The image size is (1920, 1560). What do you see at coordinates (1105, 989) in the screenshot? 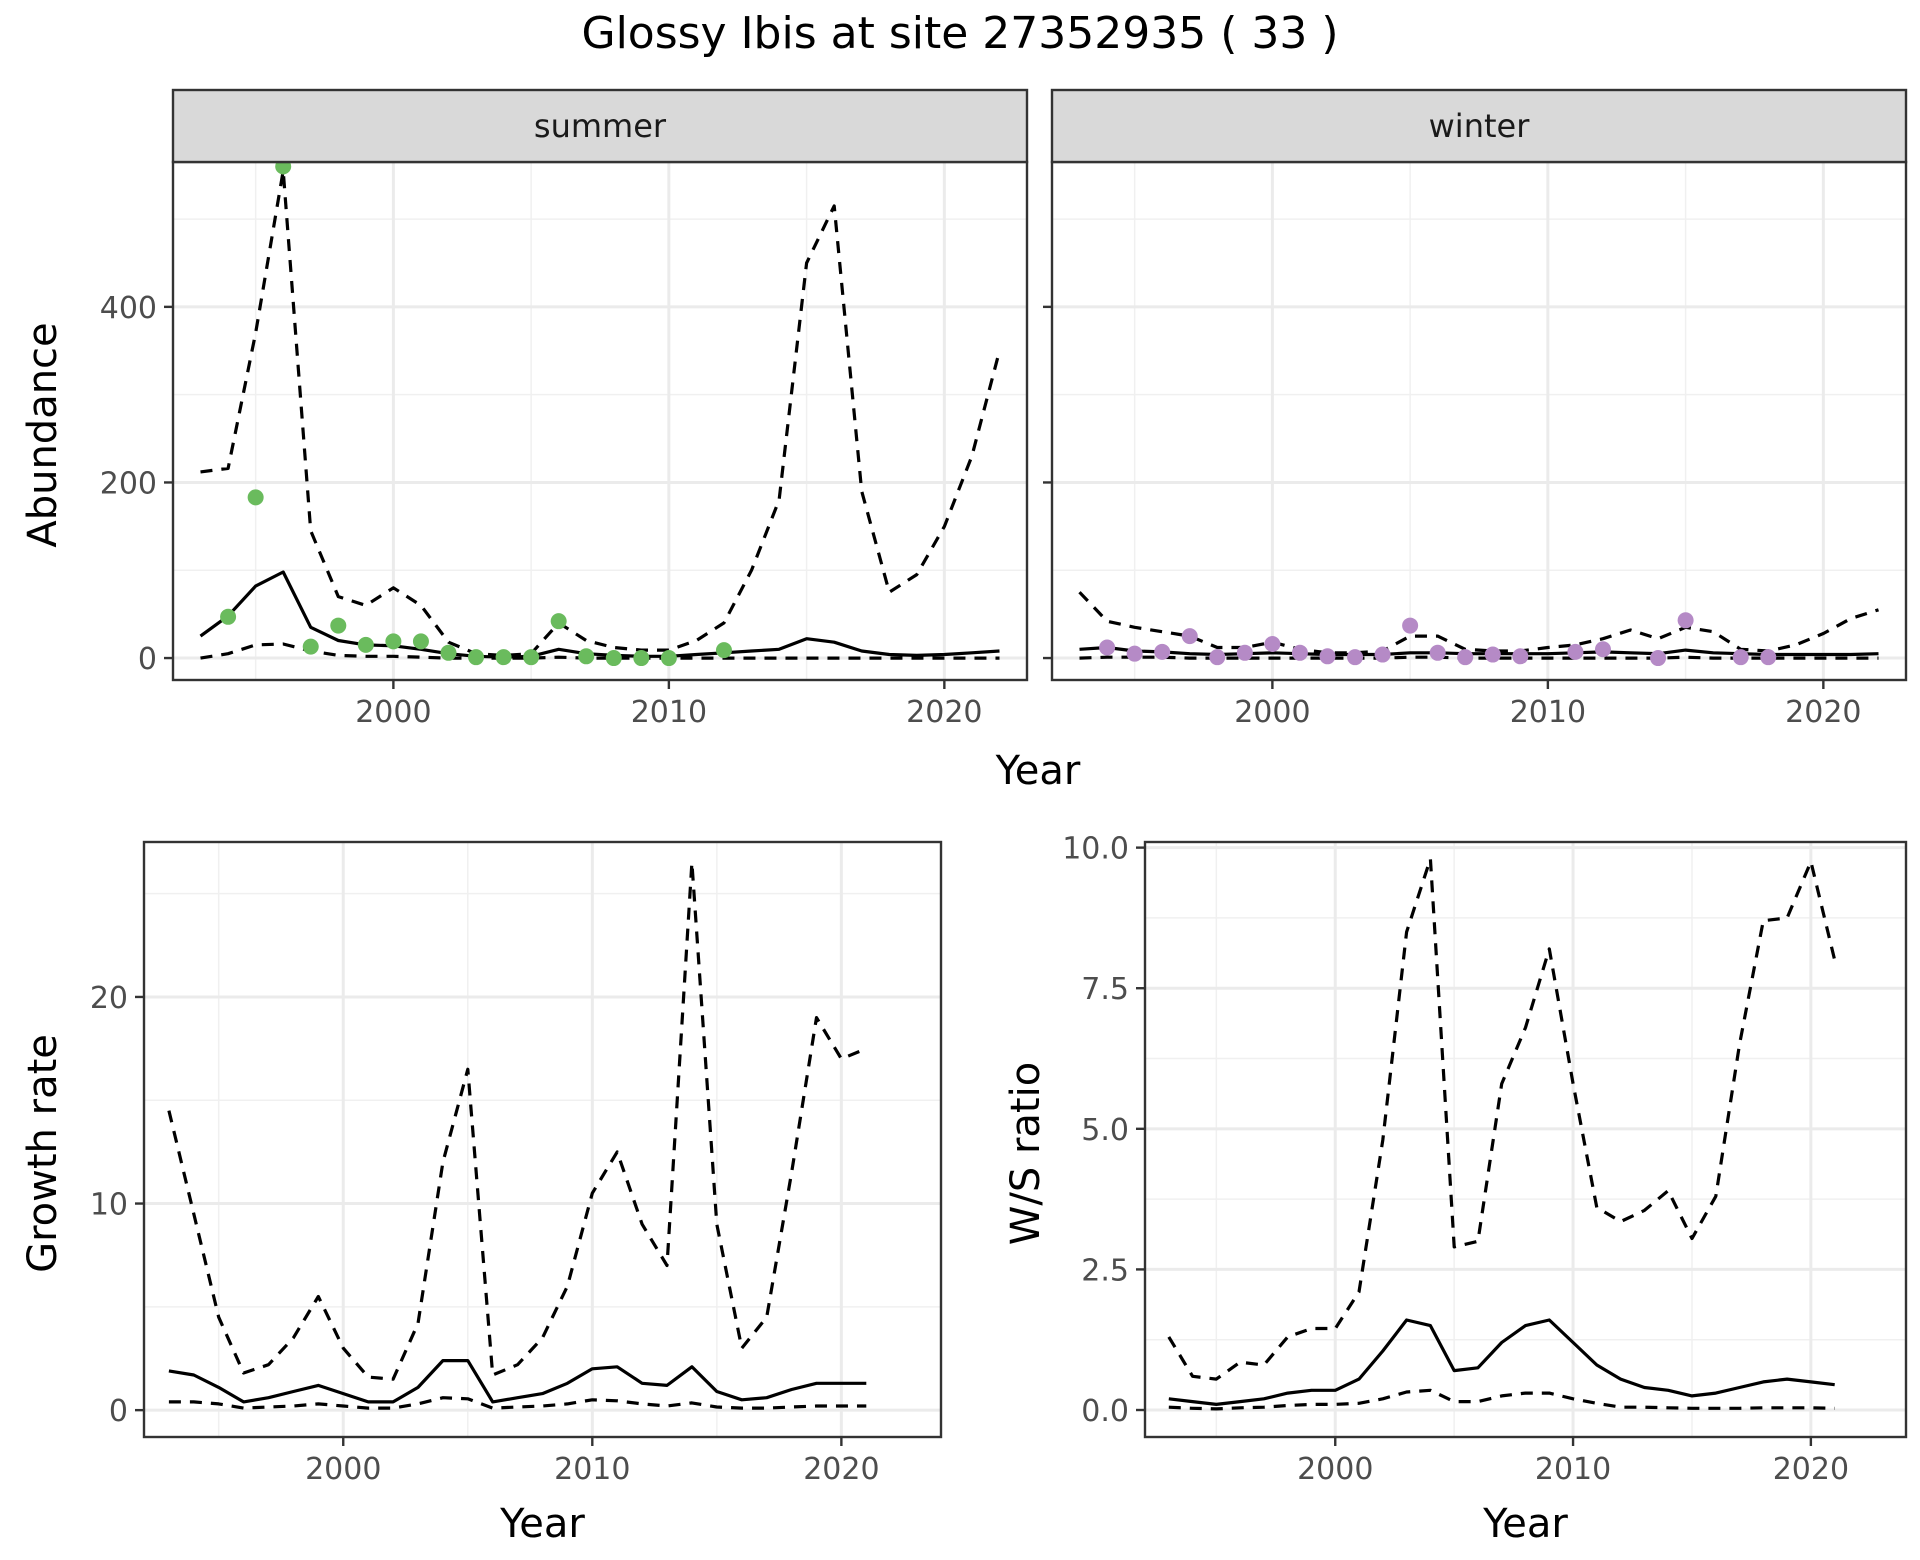
I see `y-tick-label: 7.5` at bounding box center [1105, 989].